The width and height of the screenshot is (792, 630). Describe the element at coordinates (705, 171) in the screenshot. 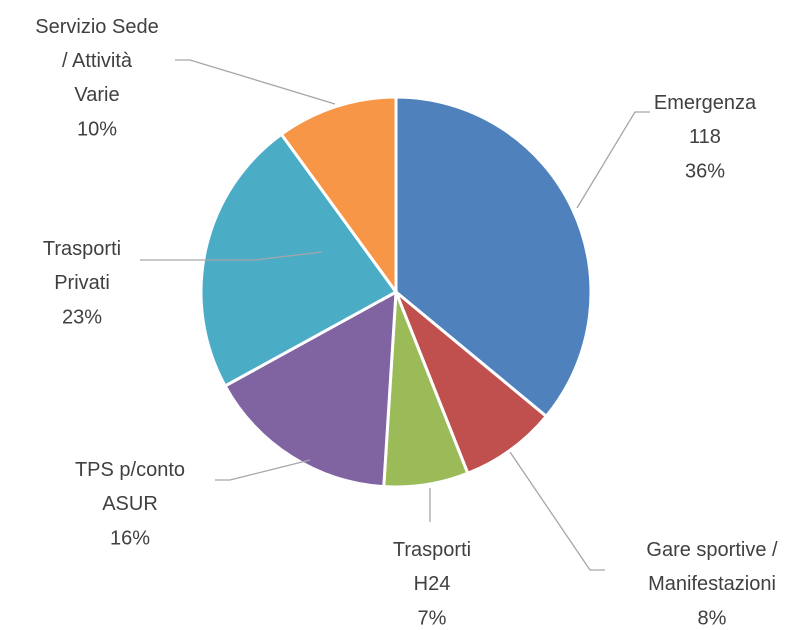

I see `percent-label: 36%` at that location.